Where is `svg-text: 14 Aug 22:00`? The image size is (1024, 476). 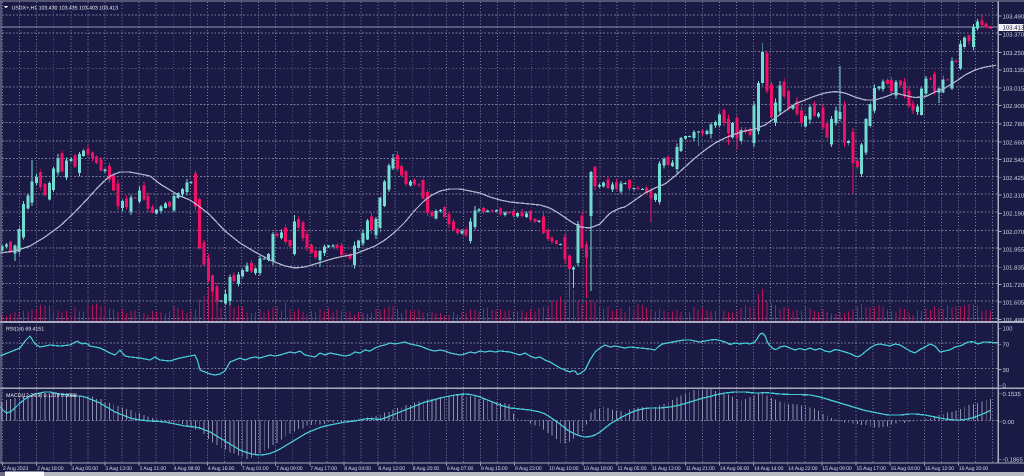
svg-text: 14 Aug 22:00 is located at coordinates (803, 469).